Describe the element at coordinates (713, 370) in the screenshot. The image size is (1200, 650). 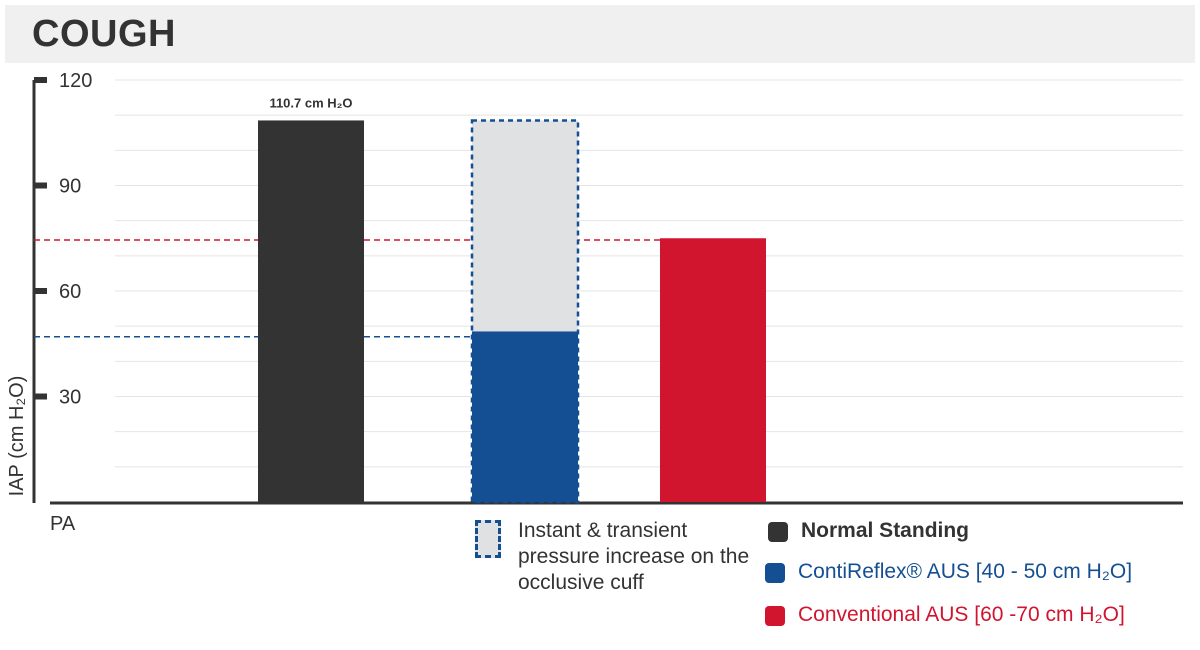
I see `bar-conventional` at that location.